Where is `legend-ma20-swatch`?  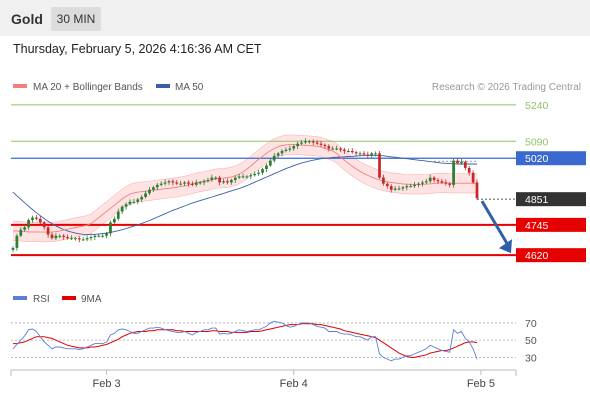 legend-ma20-swatch is located at coordinates (20, 86).